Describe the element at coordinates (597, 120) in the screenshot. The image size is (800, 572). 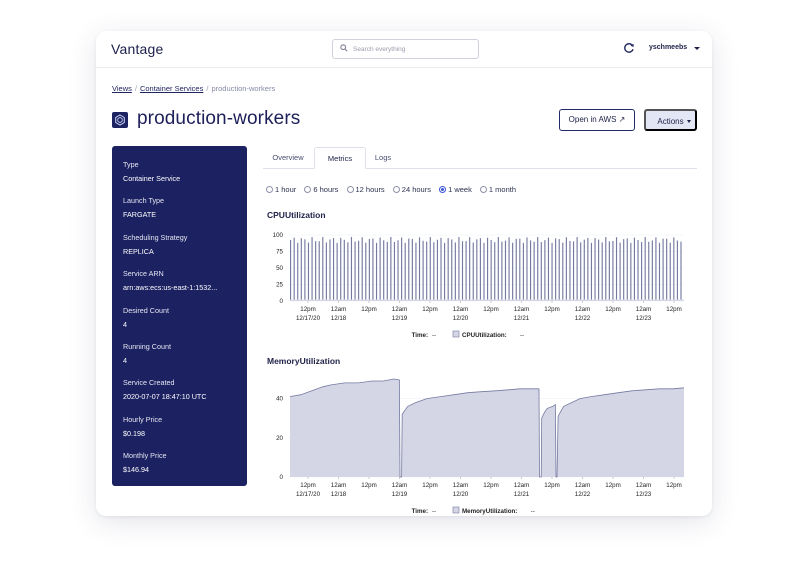
I see `open-in-aws-button: Open in AWS ↗` at that location.